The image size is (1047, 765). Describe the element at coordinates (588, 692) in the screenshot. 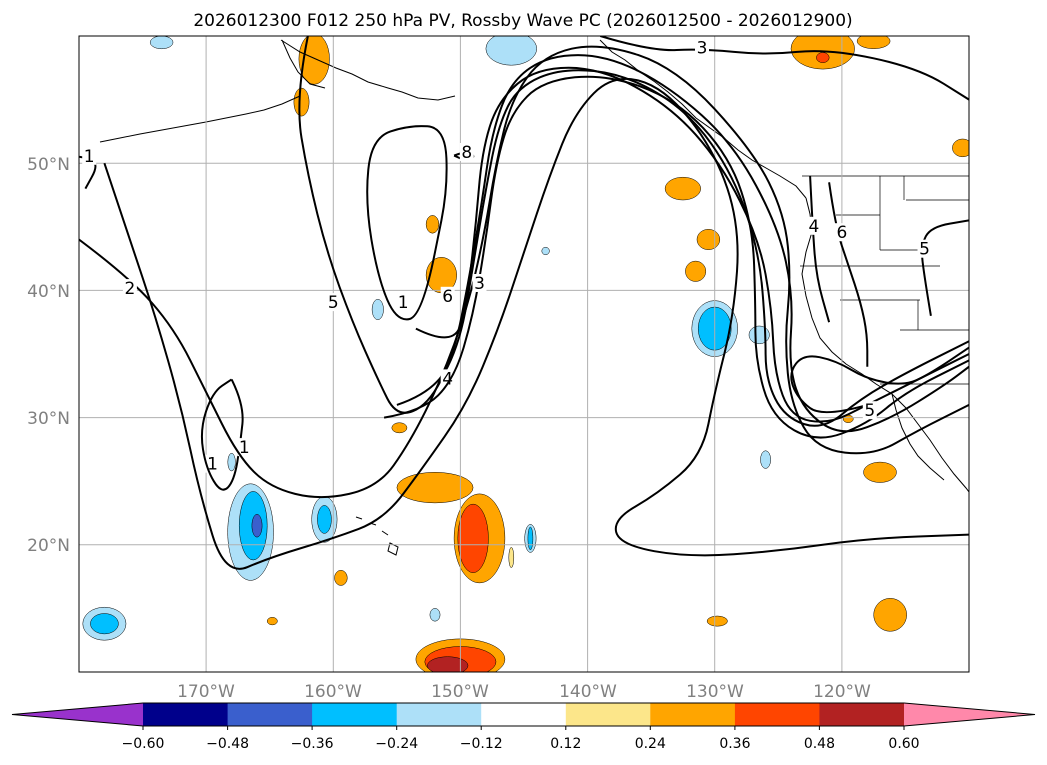

I see `lon-label-140w: 140°W` at that location.